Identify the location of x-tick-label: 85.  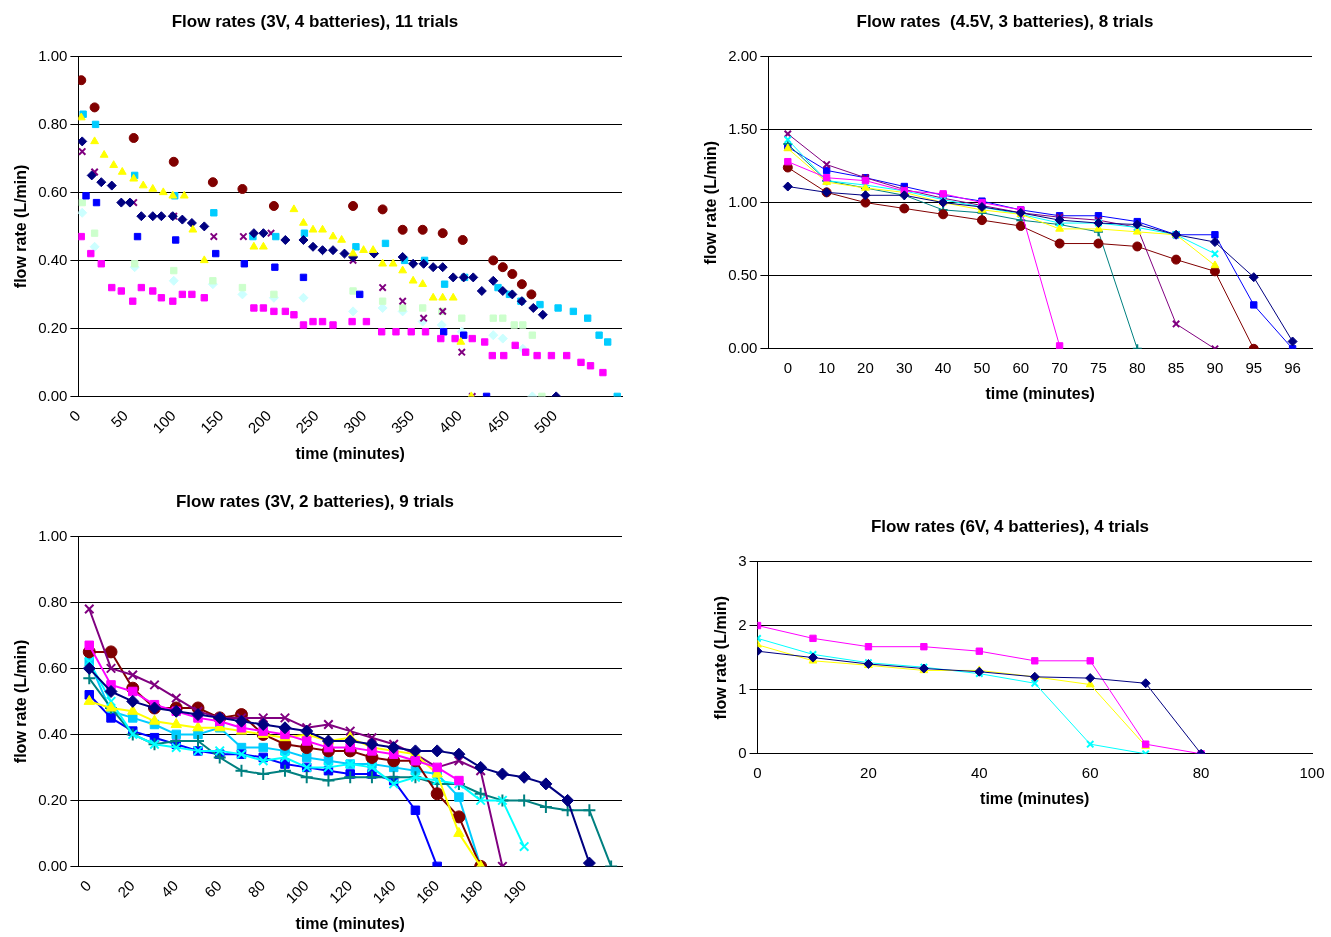
(1176, 367).